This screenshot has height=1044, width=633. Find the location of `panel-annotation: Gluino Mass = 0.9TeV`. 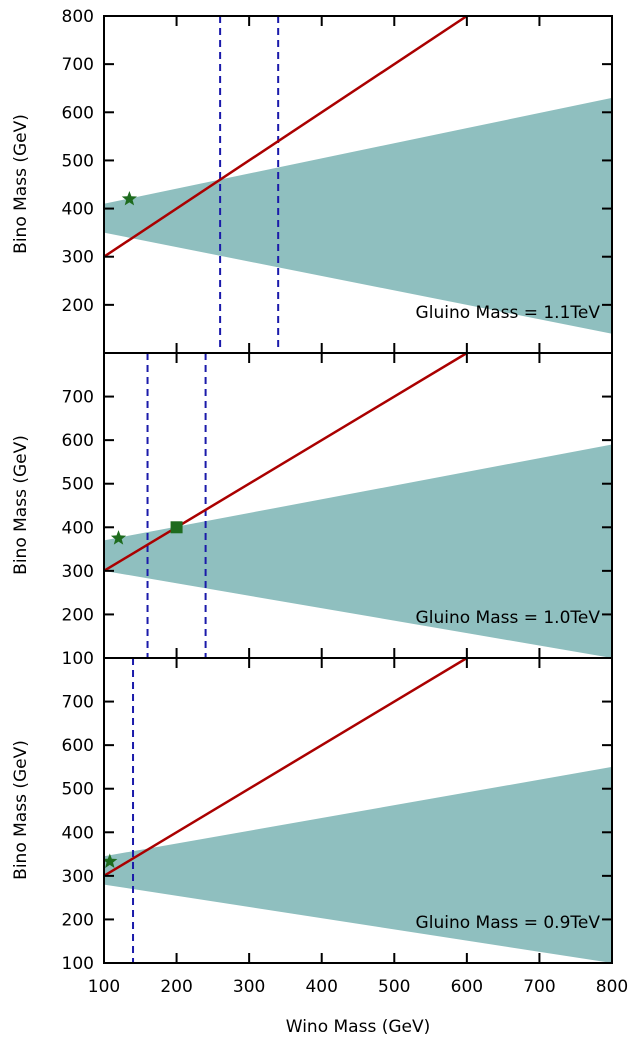

panel-annotation: Gluino Mass = 0.9TeV is located at coordinates (508, 923).